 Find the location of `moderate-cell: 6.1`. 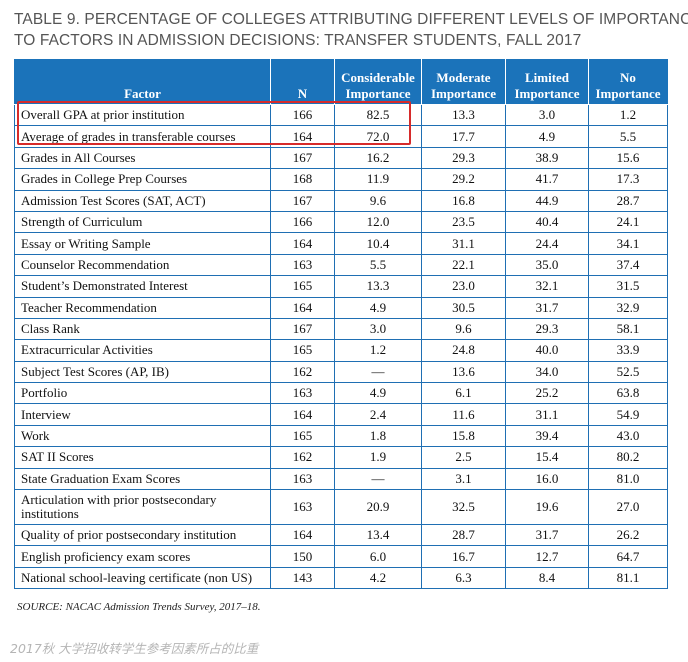

moderate-cell: 6.1 is located at coordinates (463, 393).